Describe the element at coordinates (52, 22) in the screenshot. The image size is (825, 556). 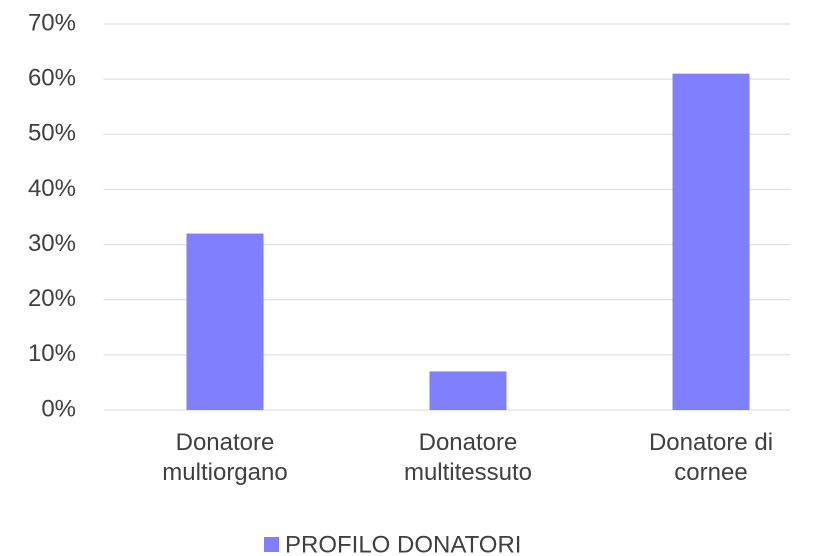
I see `y-tick-label: 70%` at that location.